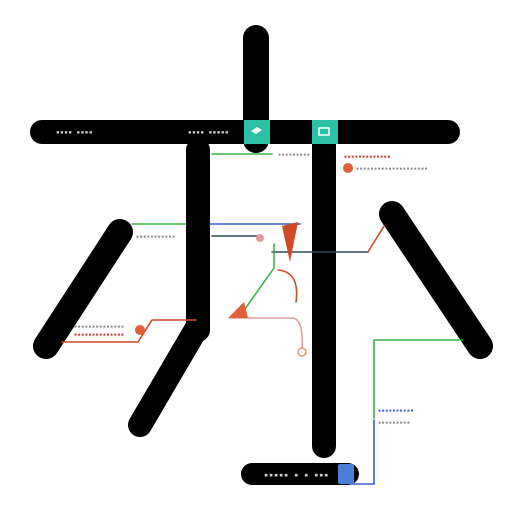 The width and height of the screenshot is (512, 512). What do you see at coordinates (396, 411) in the screenshot?
I see `annotation-right-low-1: ▪▪▪▪▪▪▪▪▪▪` at bounding box center [396, 411].